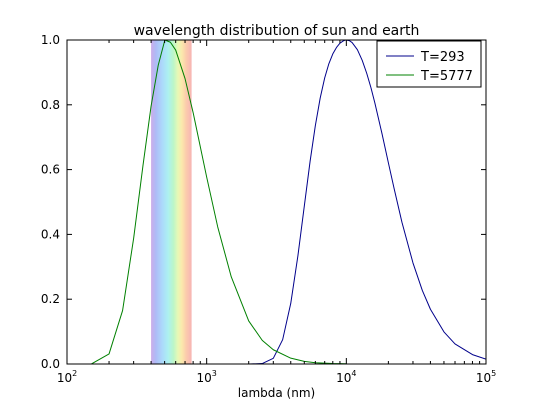 The image size is (540, 405). Describe the element at coordinates (276, 393) in the screenshot. I see `x-axis-label: lambda (nm)` at that location.